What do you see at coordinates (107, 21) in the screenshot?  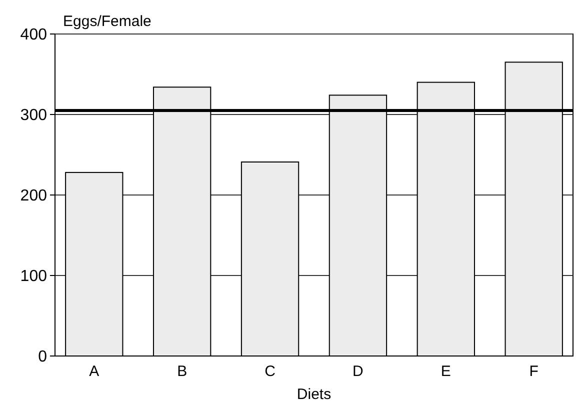 I see `y-axis-title: Eggs/Female` at bounding box center [107, 21].